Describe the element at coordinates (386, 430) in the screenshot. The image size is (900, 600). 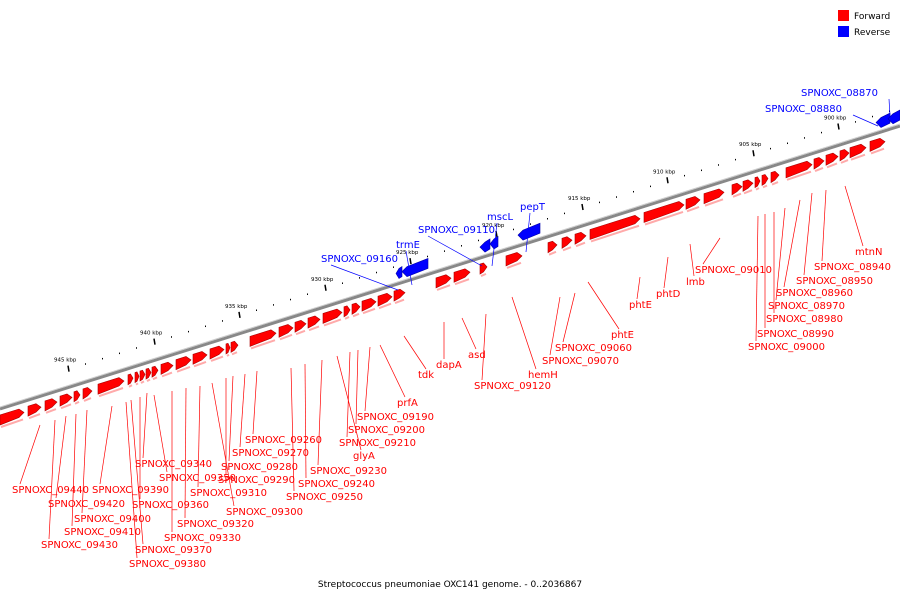
I see `forward-gene-label: SPNOXC_09200` at that location.